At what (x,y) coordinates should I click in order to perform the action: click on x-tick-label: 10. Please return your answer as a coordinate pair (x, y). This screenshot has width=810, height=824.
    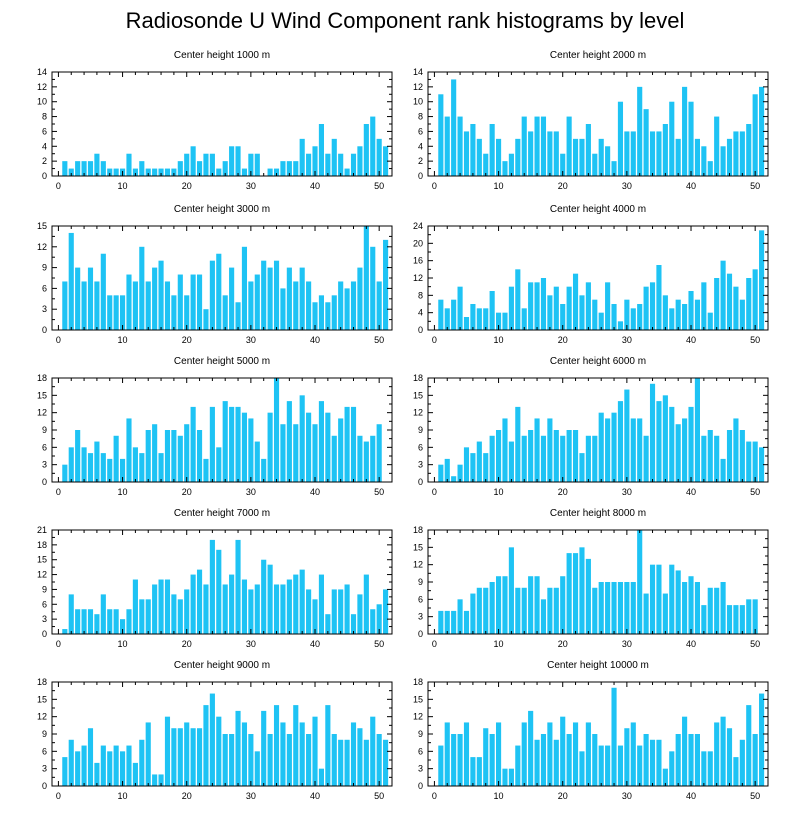
    Looking at the image, I should click on (123, 644).